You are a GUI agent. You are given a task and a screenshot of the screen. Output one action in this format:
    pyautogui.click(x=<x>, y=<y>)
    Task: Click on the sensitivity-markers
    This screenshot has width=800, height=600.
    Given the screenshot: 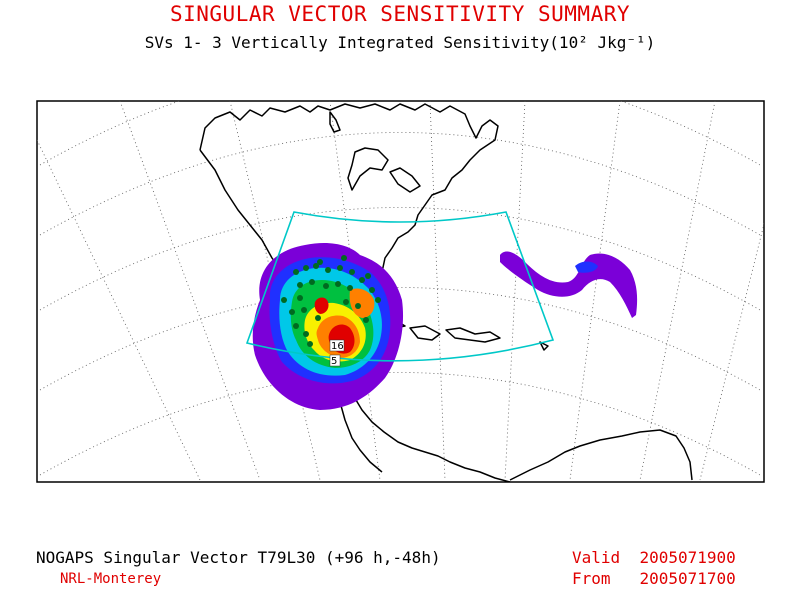 What is the action you would take?
    pyautogui.click(x=331, y=301)
    